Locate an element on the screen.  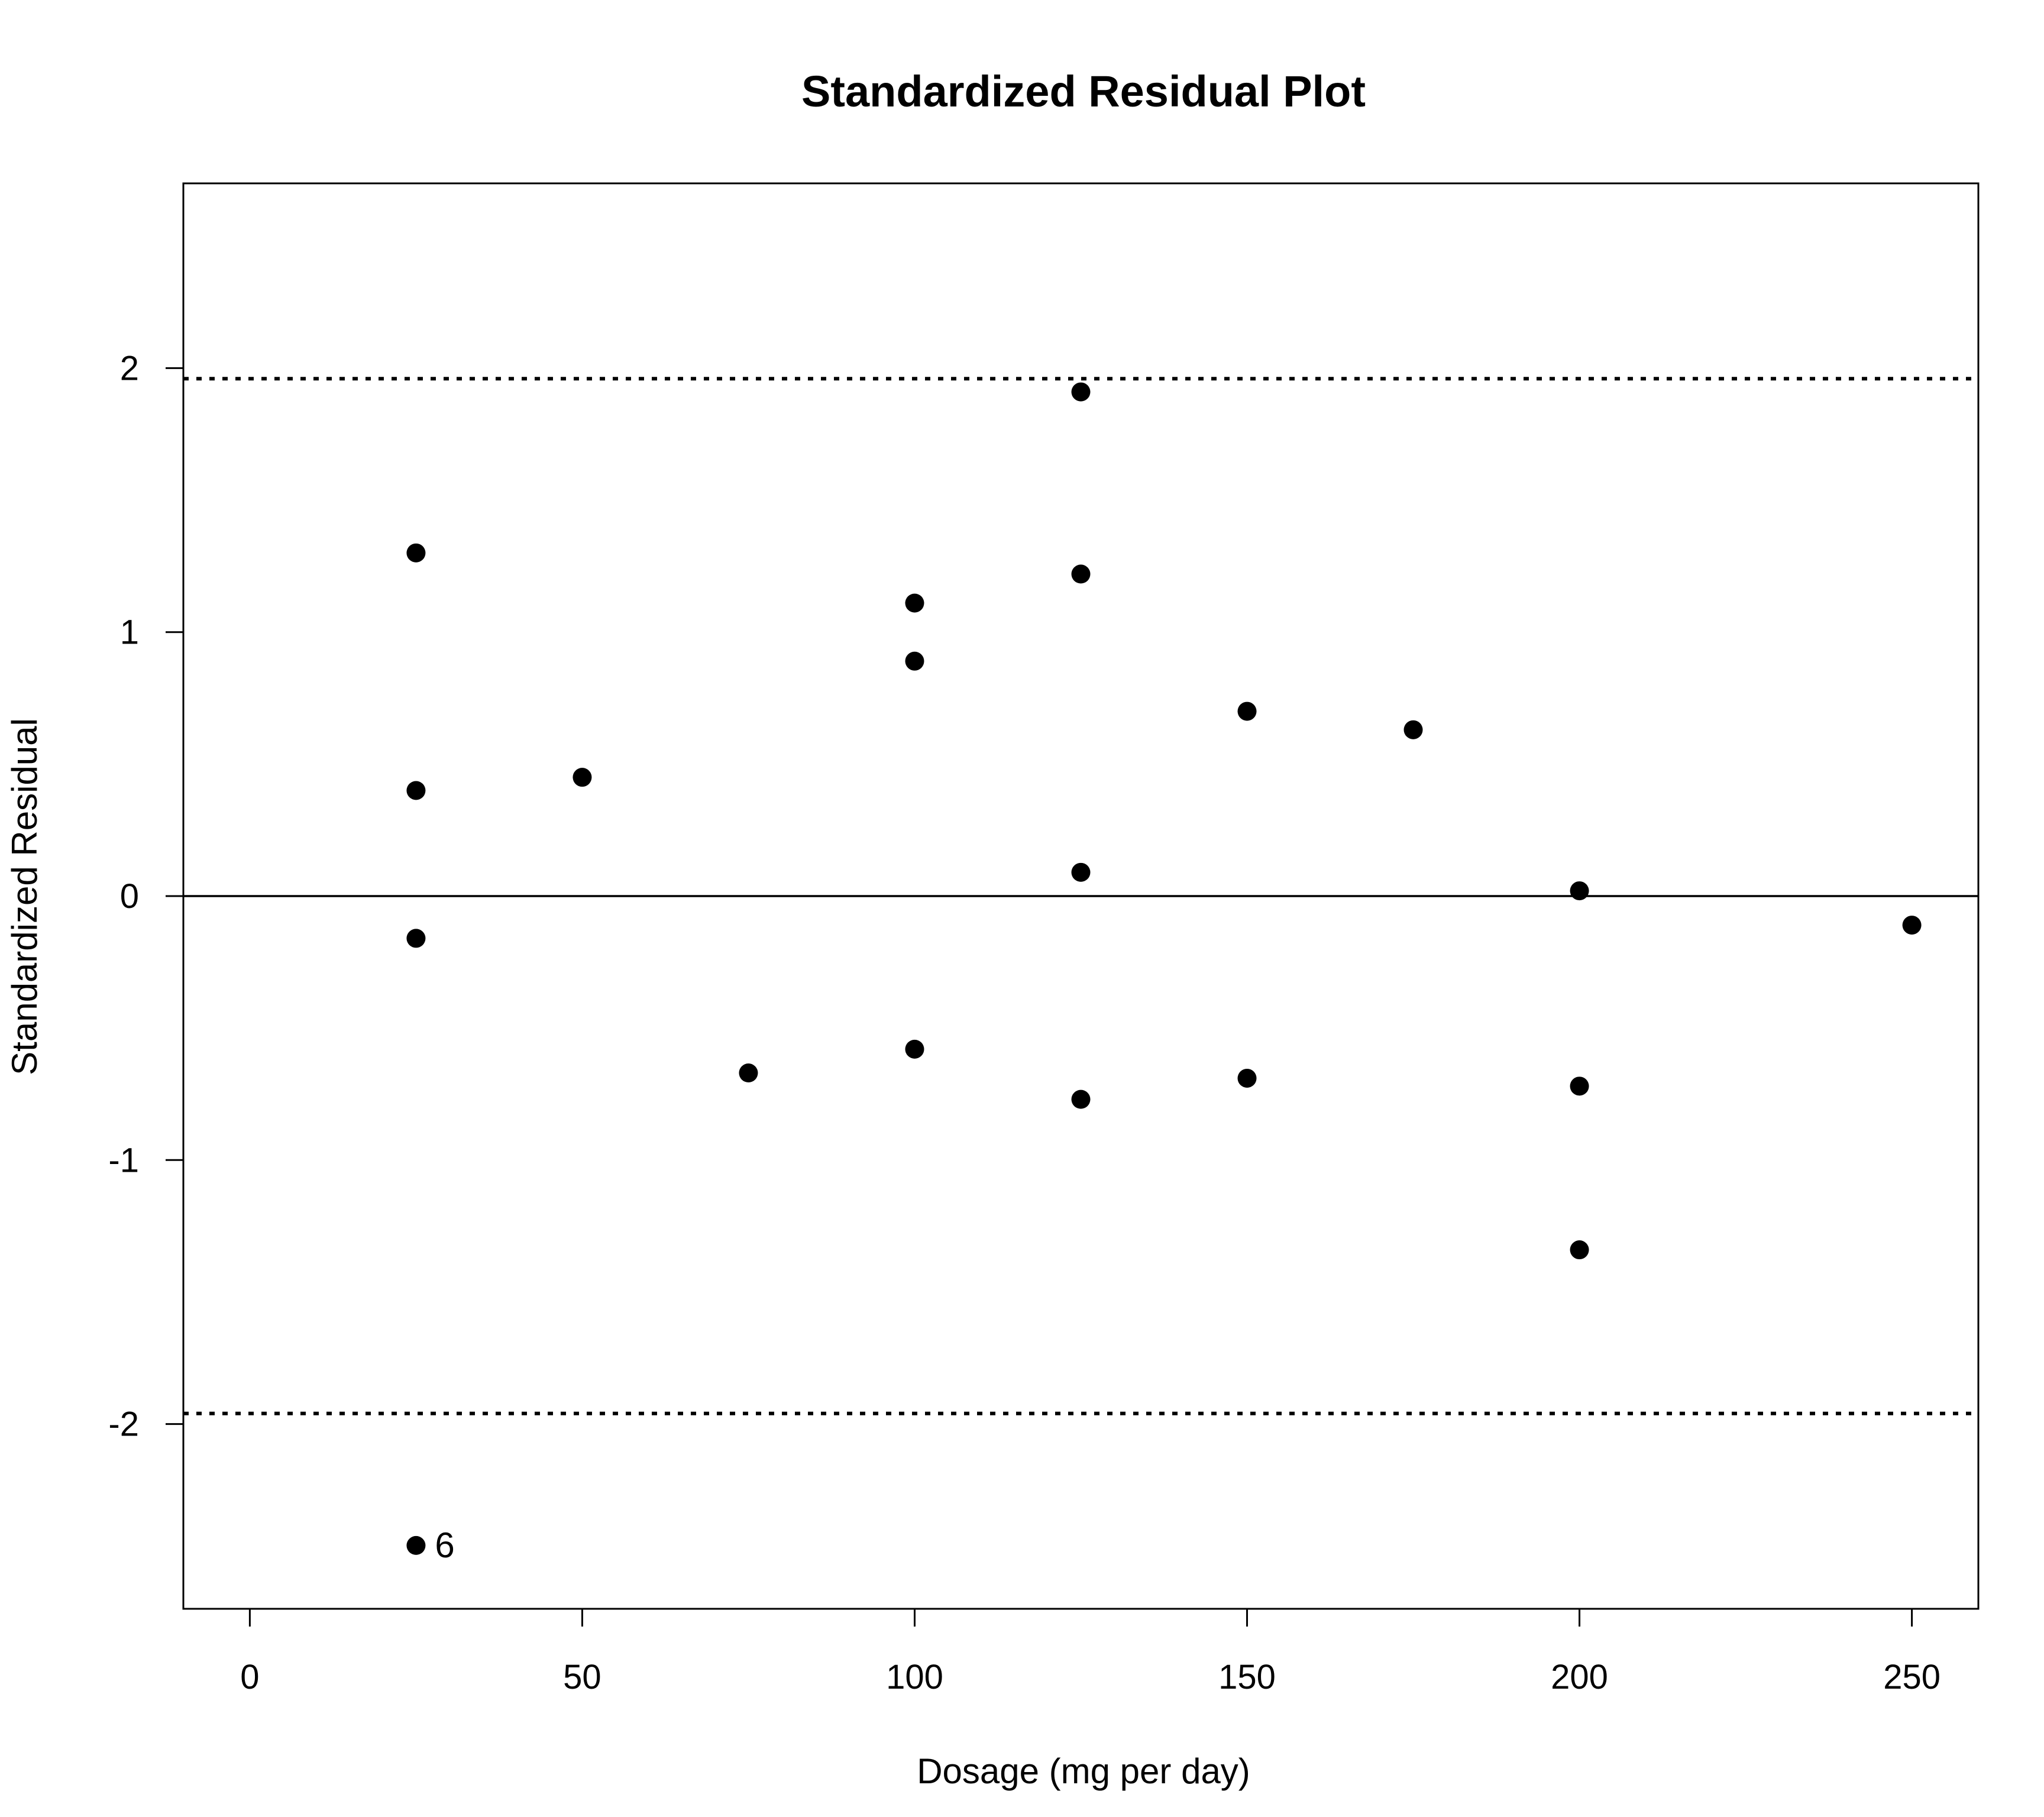
x-tick-label: 50 is located at coordinates (582, 1677).